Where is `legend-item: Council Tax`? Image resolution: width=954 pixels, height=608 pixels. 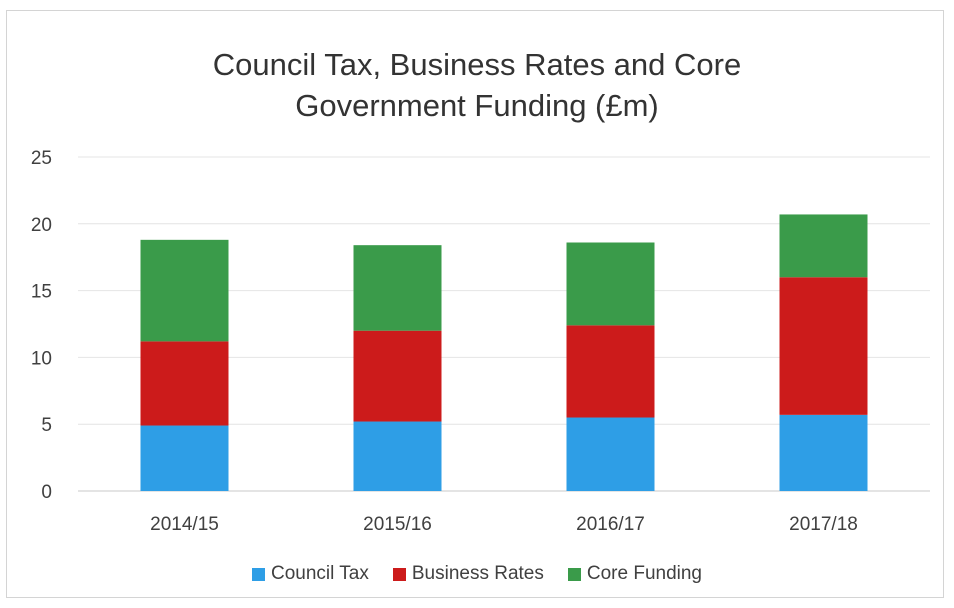
legend-item: Council Tax is located at coordinates (310, 574).